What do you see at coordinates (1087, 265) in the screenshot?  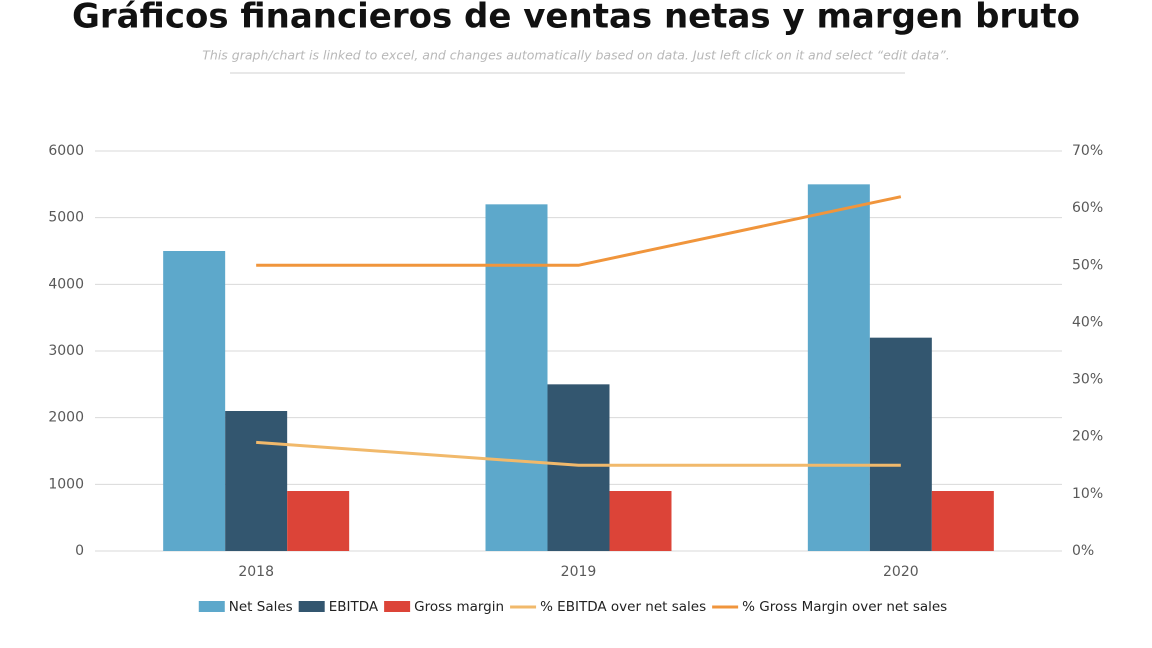 I see `y2-tick-label: 50%` at bounding box center [1087, 265].